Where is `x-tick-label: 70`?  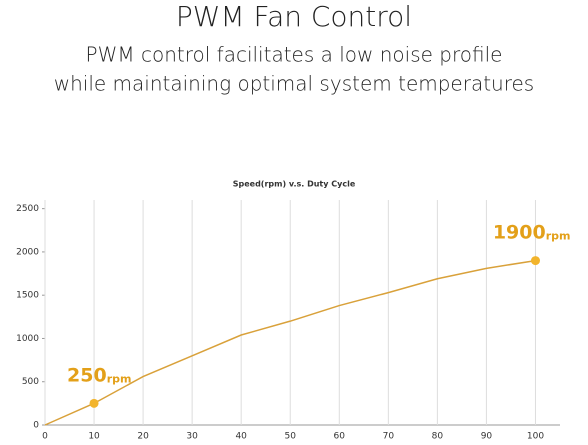
x-tick-label: 70 is located at coordinates (389, 437).